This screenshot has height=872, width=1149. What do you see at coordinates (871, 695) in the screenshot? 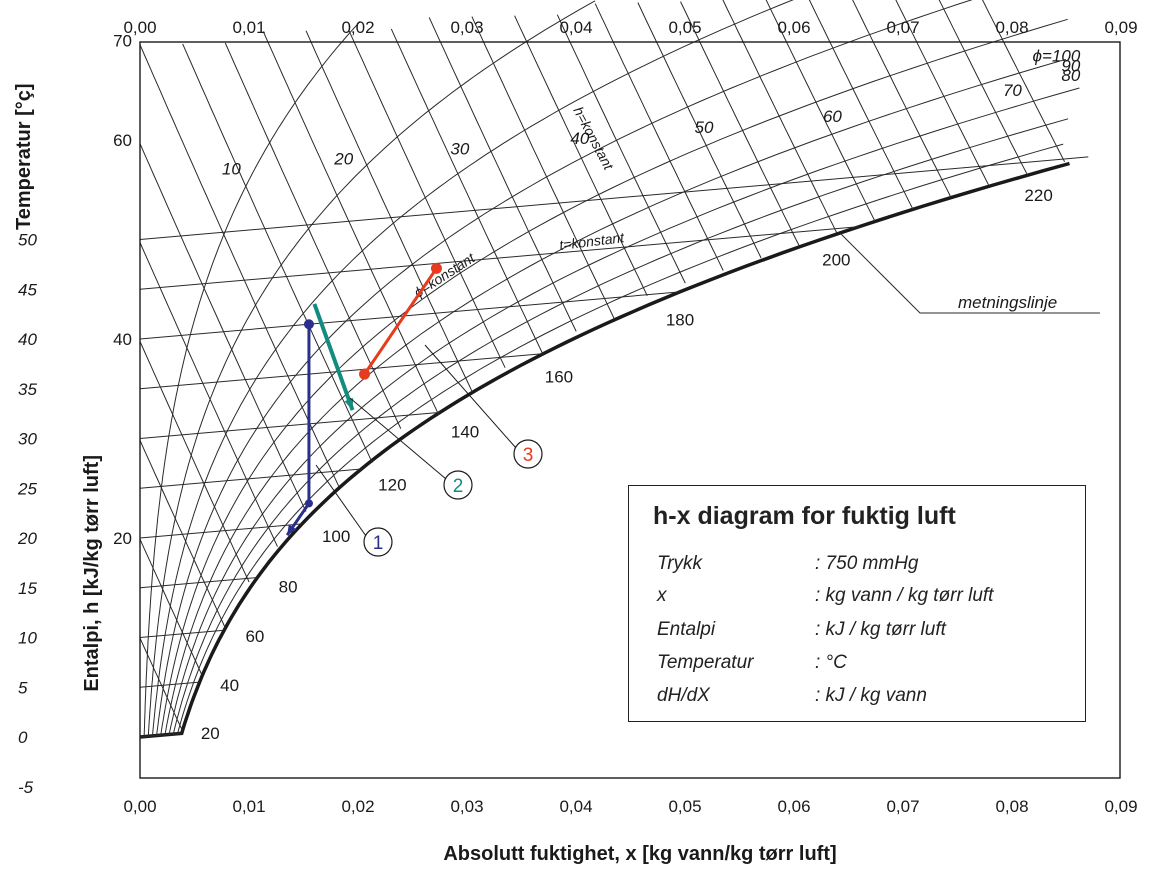
I see `legend-value-dhdx: : kJ / kg vann` at bounding box center [871, 695].